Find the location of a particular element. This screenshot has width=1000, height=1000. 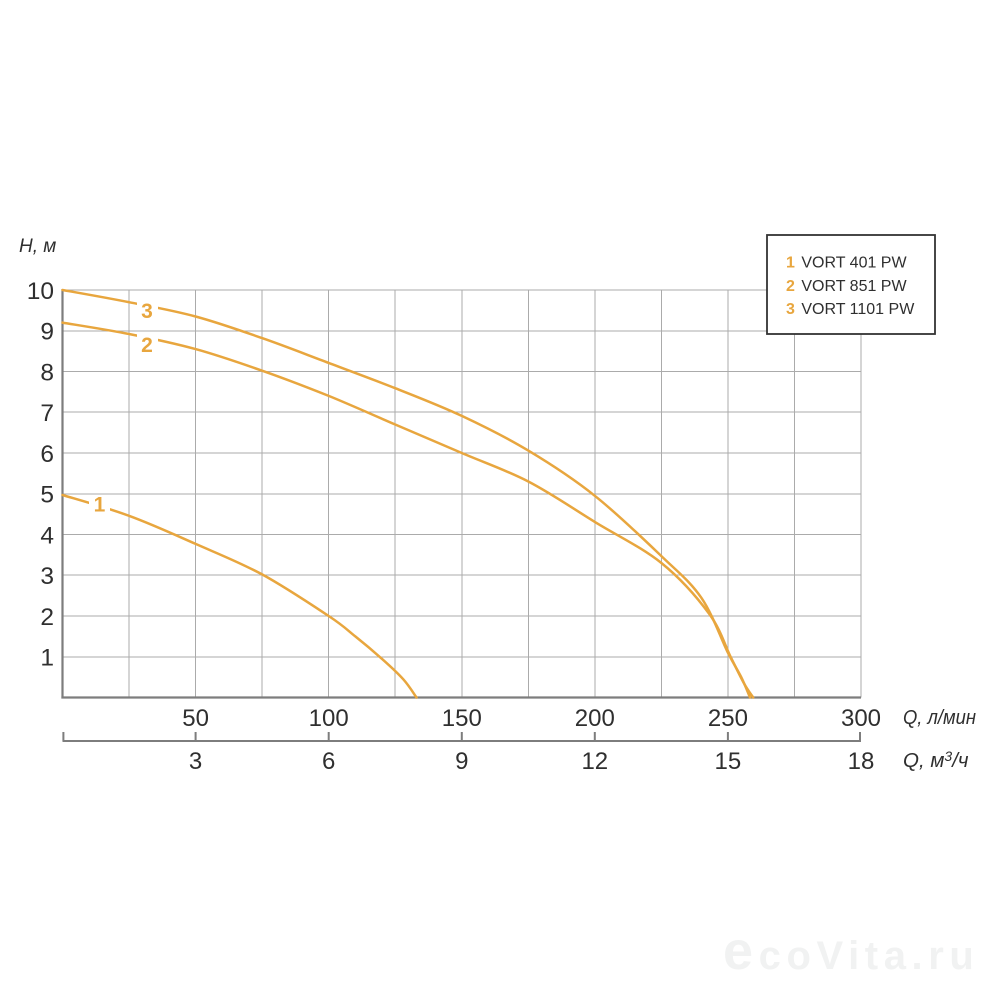

svg-text: 50 is located at coordinates (195, 718).